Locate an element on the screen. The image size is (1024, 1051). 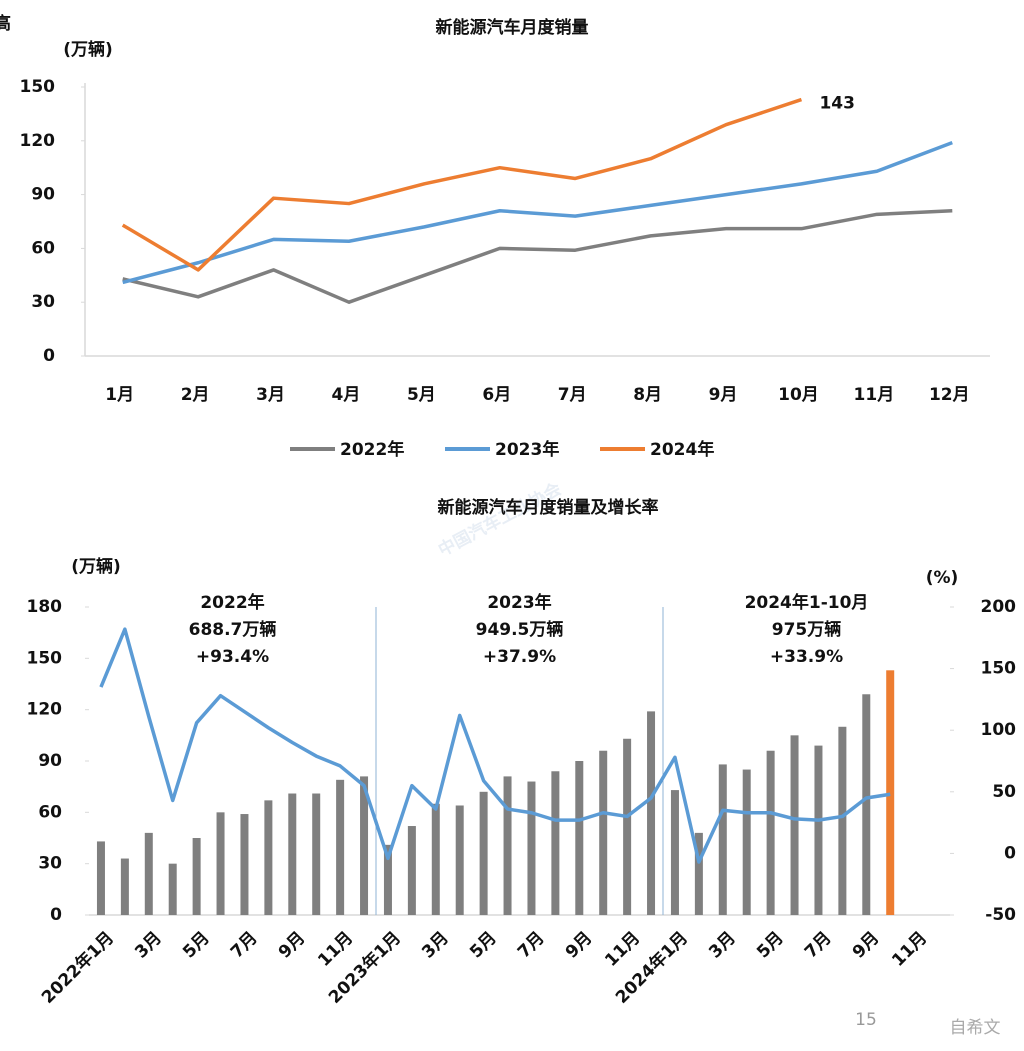
chart-title: 新能源汽车月度销量 is located at coordinates (512, 27).